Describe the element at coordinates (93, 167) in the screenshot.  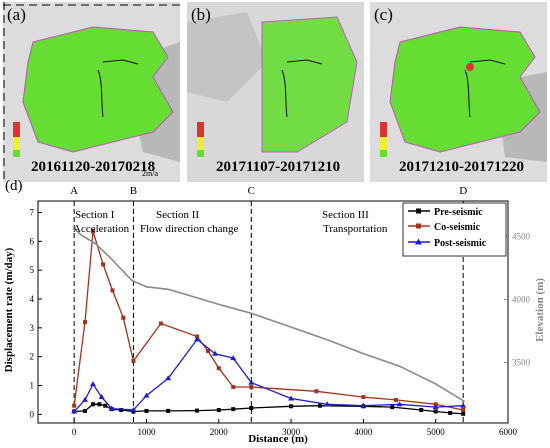
I see `period-label: 20161120-20170218` at that location.